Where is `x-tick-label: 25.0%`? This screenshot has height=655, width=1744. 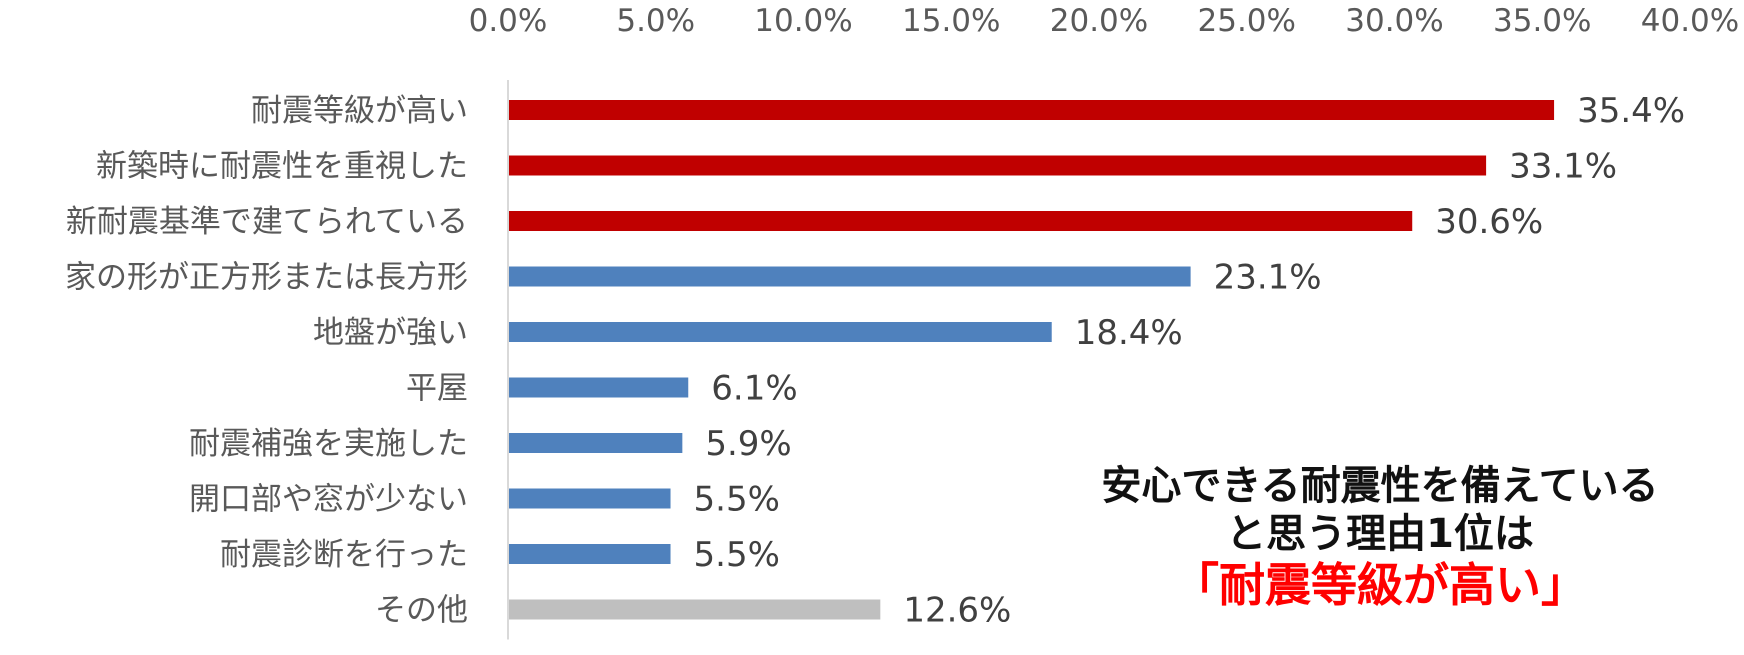 x-tick-label: 25.0% is located at coordinates (1247, 21).